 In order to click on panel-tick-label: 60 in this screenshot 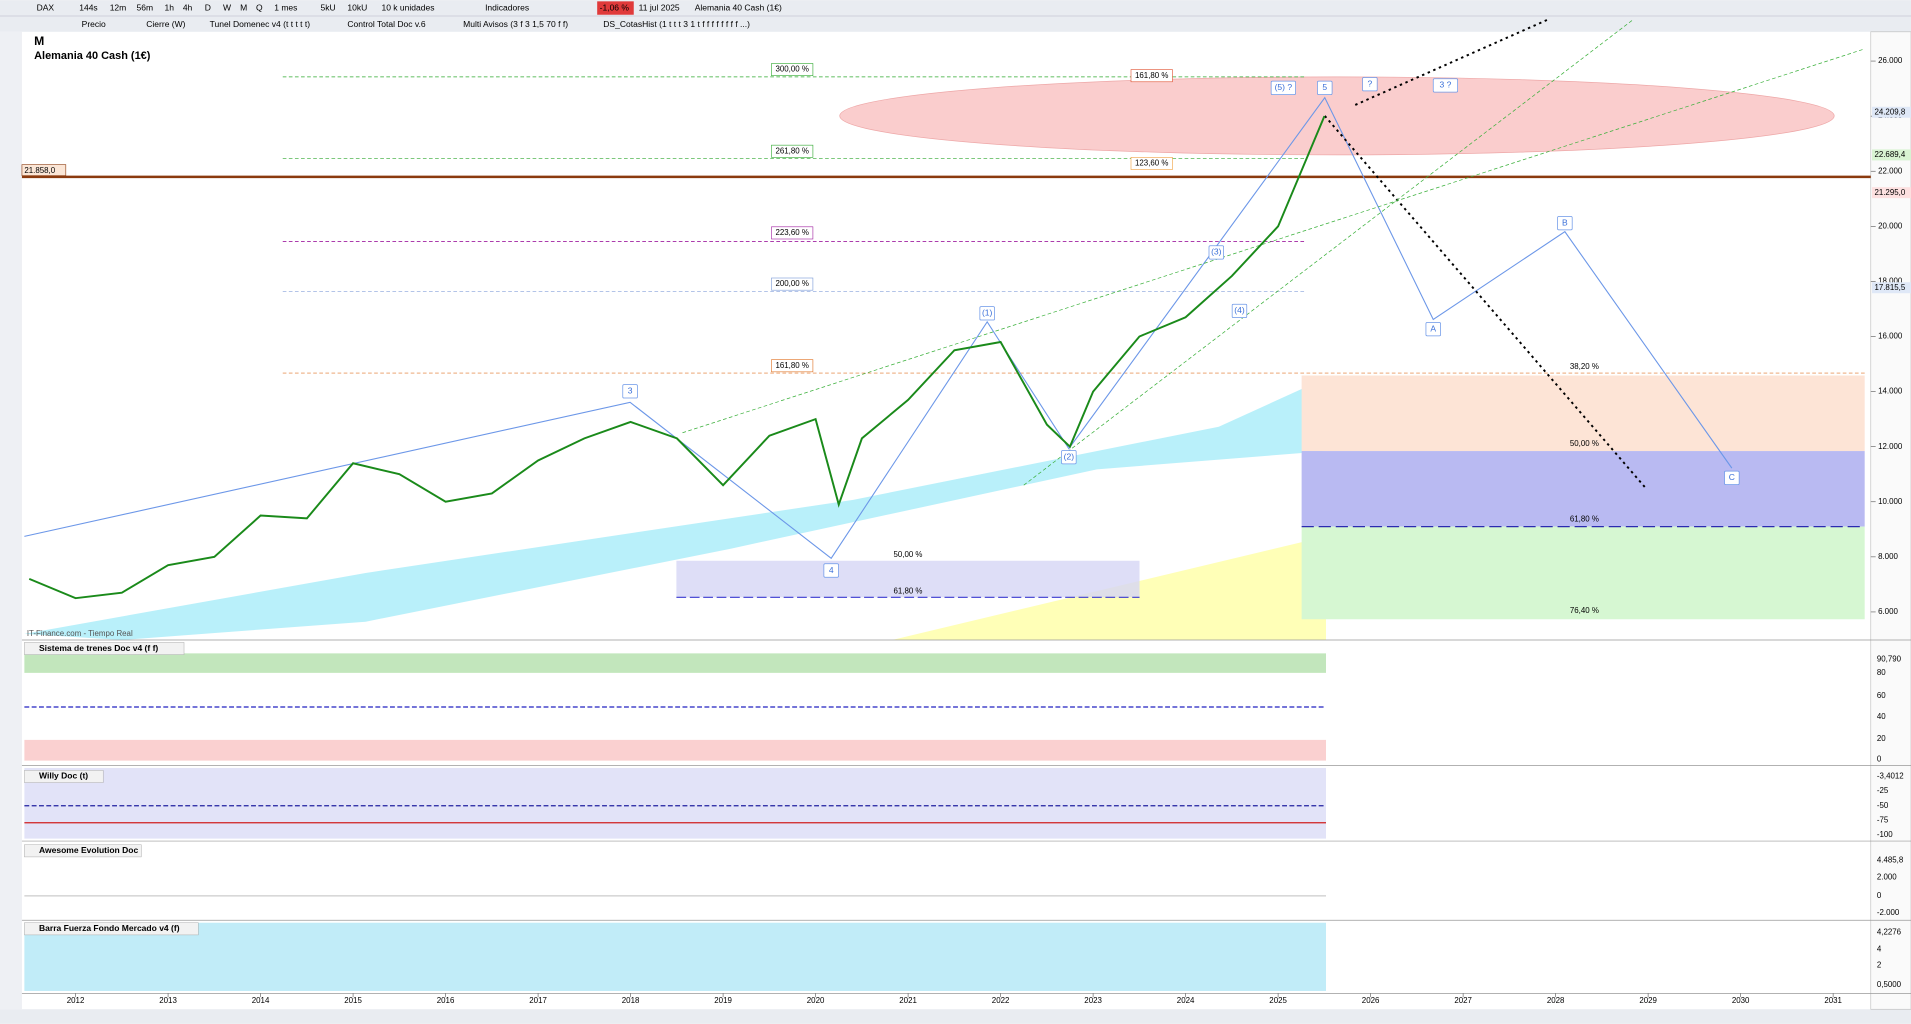, I will do `click(1881, 695)`.